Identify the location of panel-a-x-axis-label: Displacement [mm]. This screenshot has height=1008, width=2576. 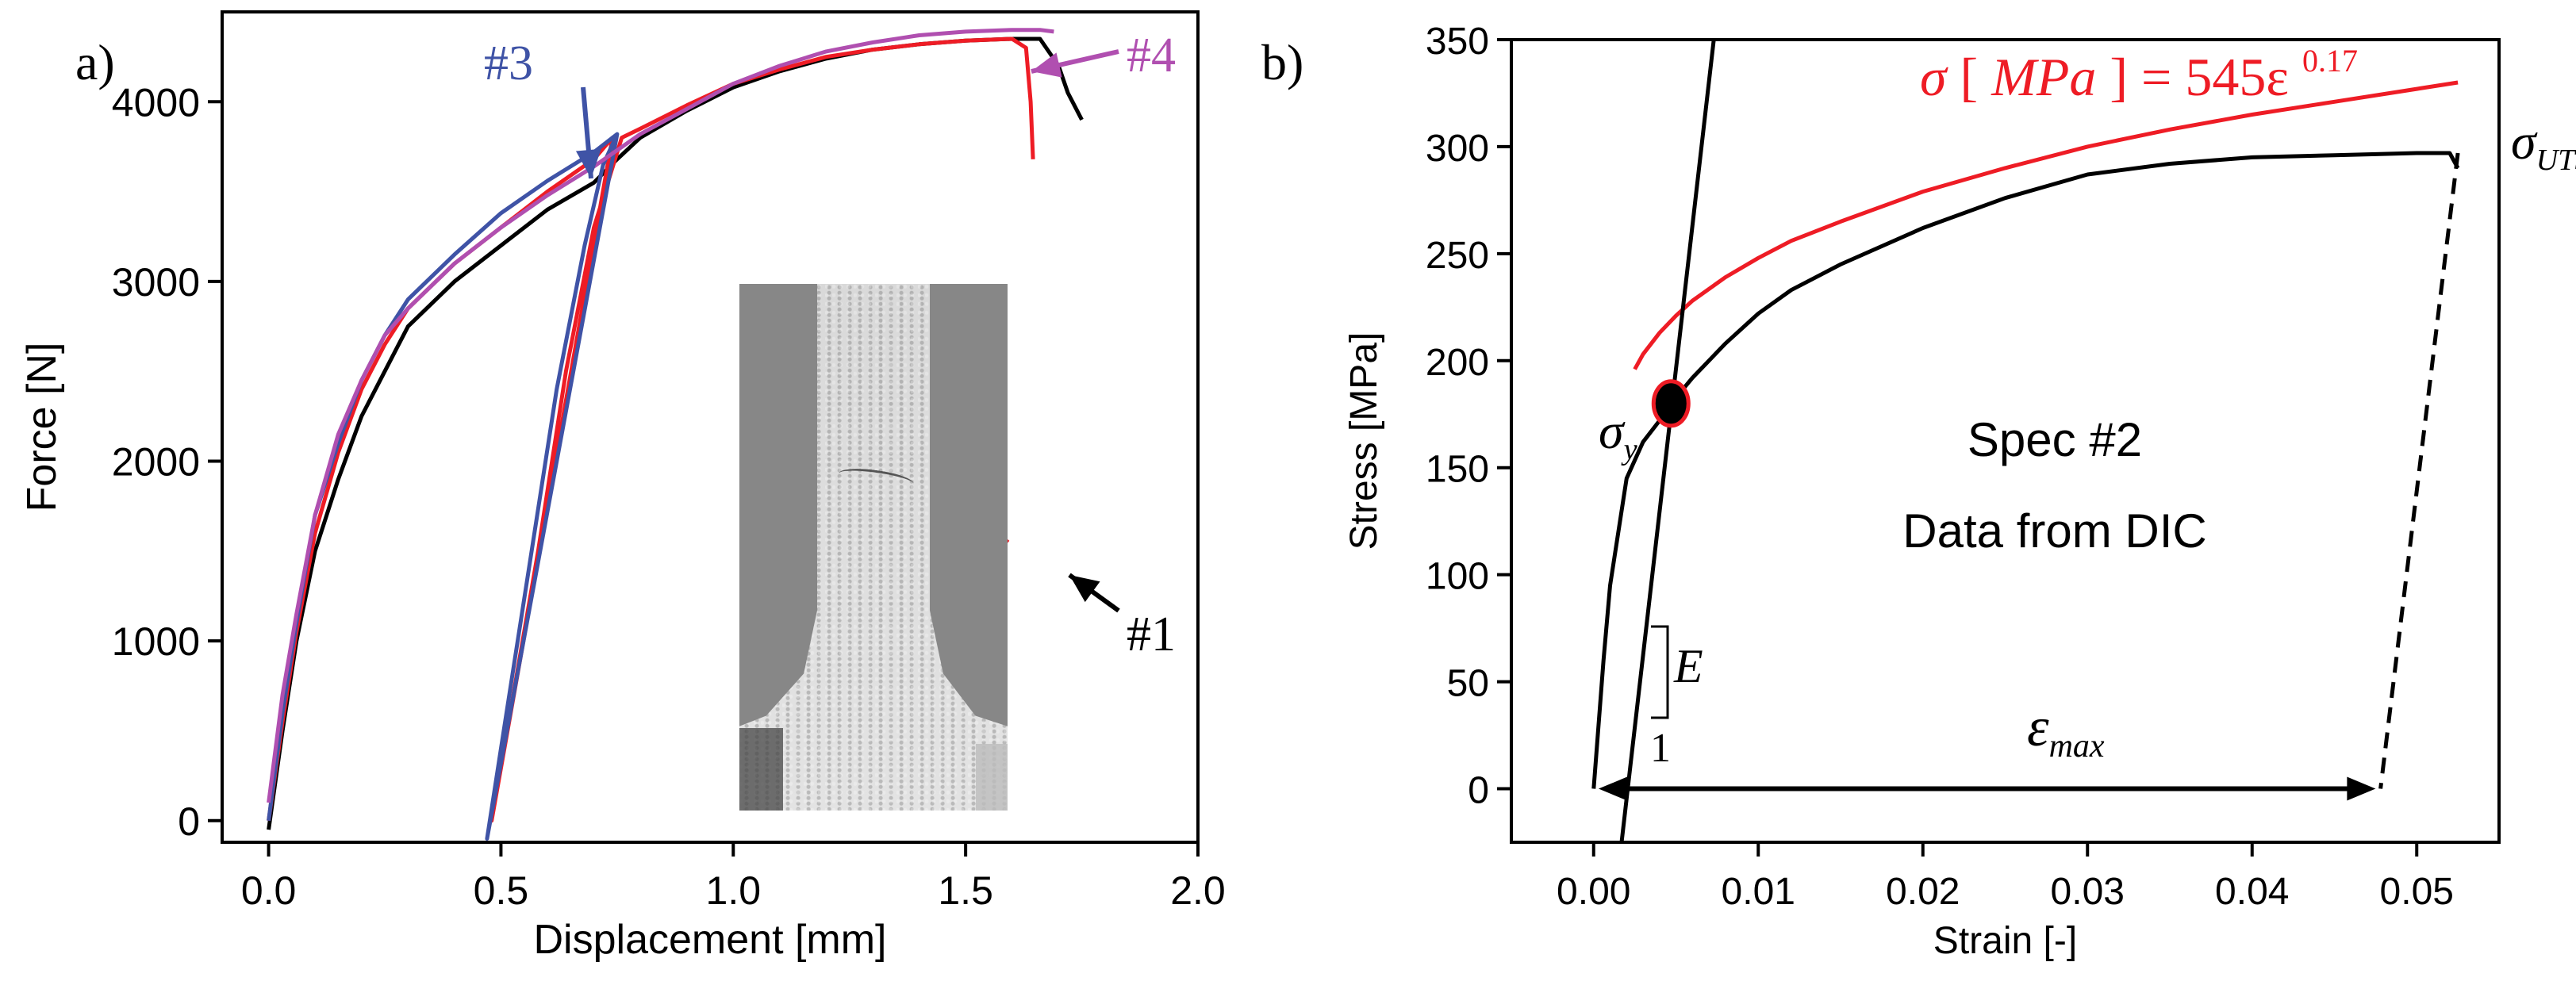
(710, 940).